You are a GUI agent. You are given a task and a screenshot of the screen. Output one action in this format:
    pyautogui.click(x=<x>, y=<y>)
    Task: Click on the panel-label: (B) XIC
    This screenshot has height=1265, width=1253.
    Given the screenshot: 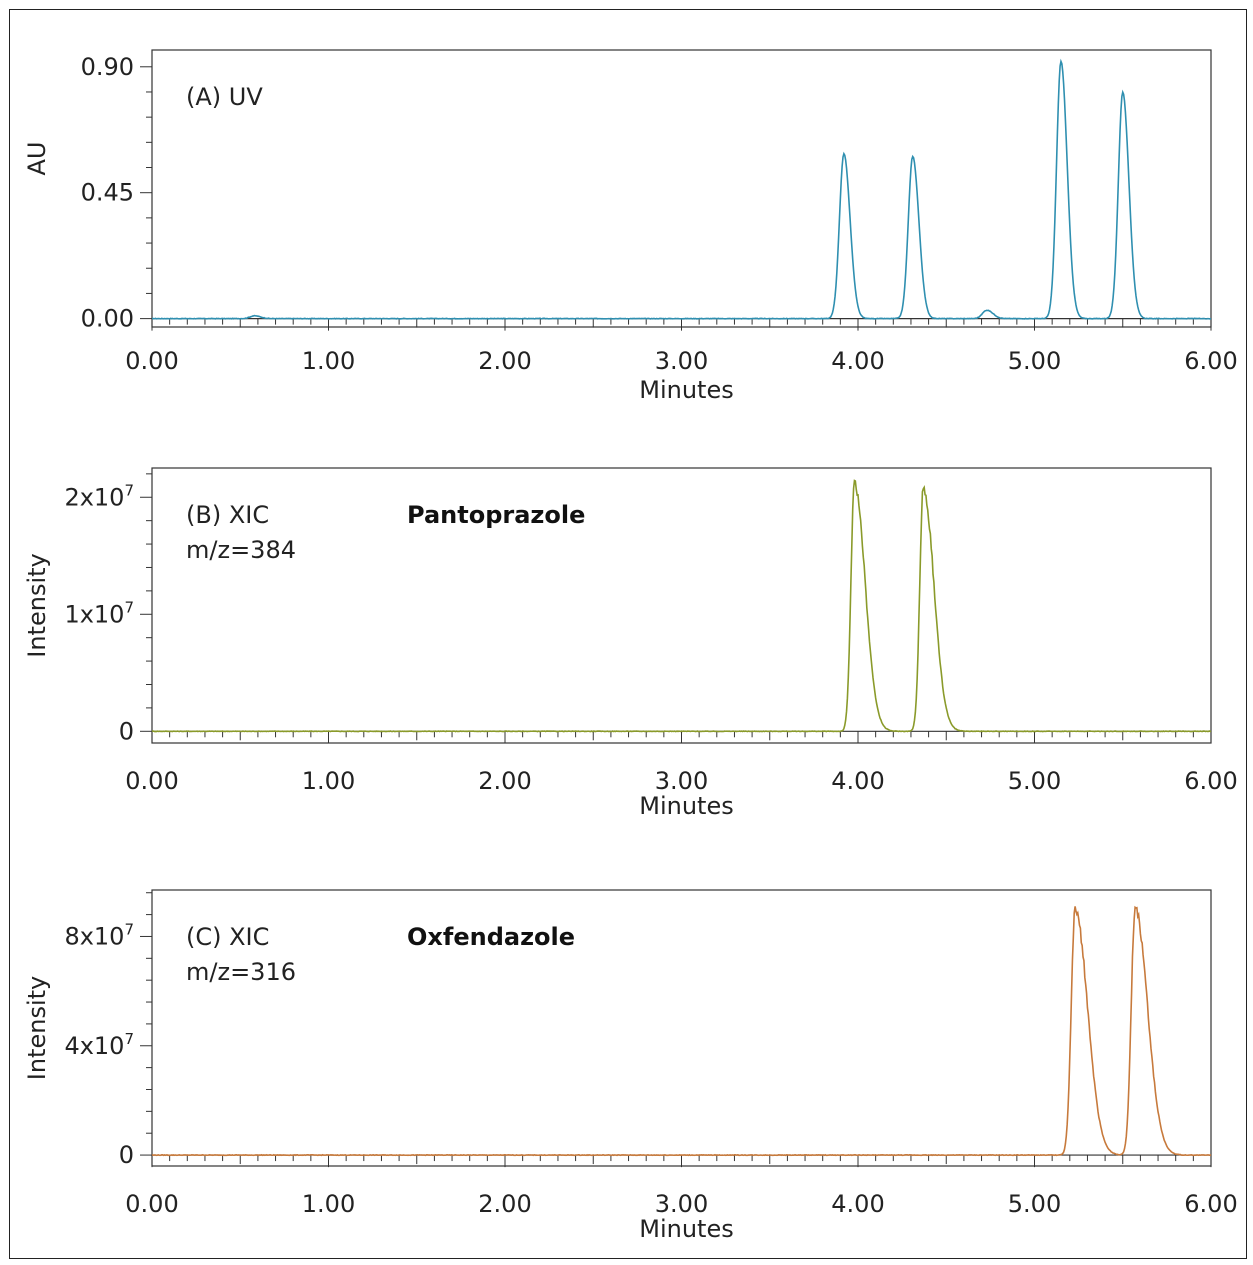 What is the action you would take?
    pyautogui.click(x=227, y=515)
    